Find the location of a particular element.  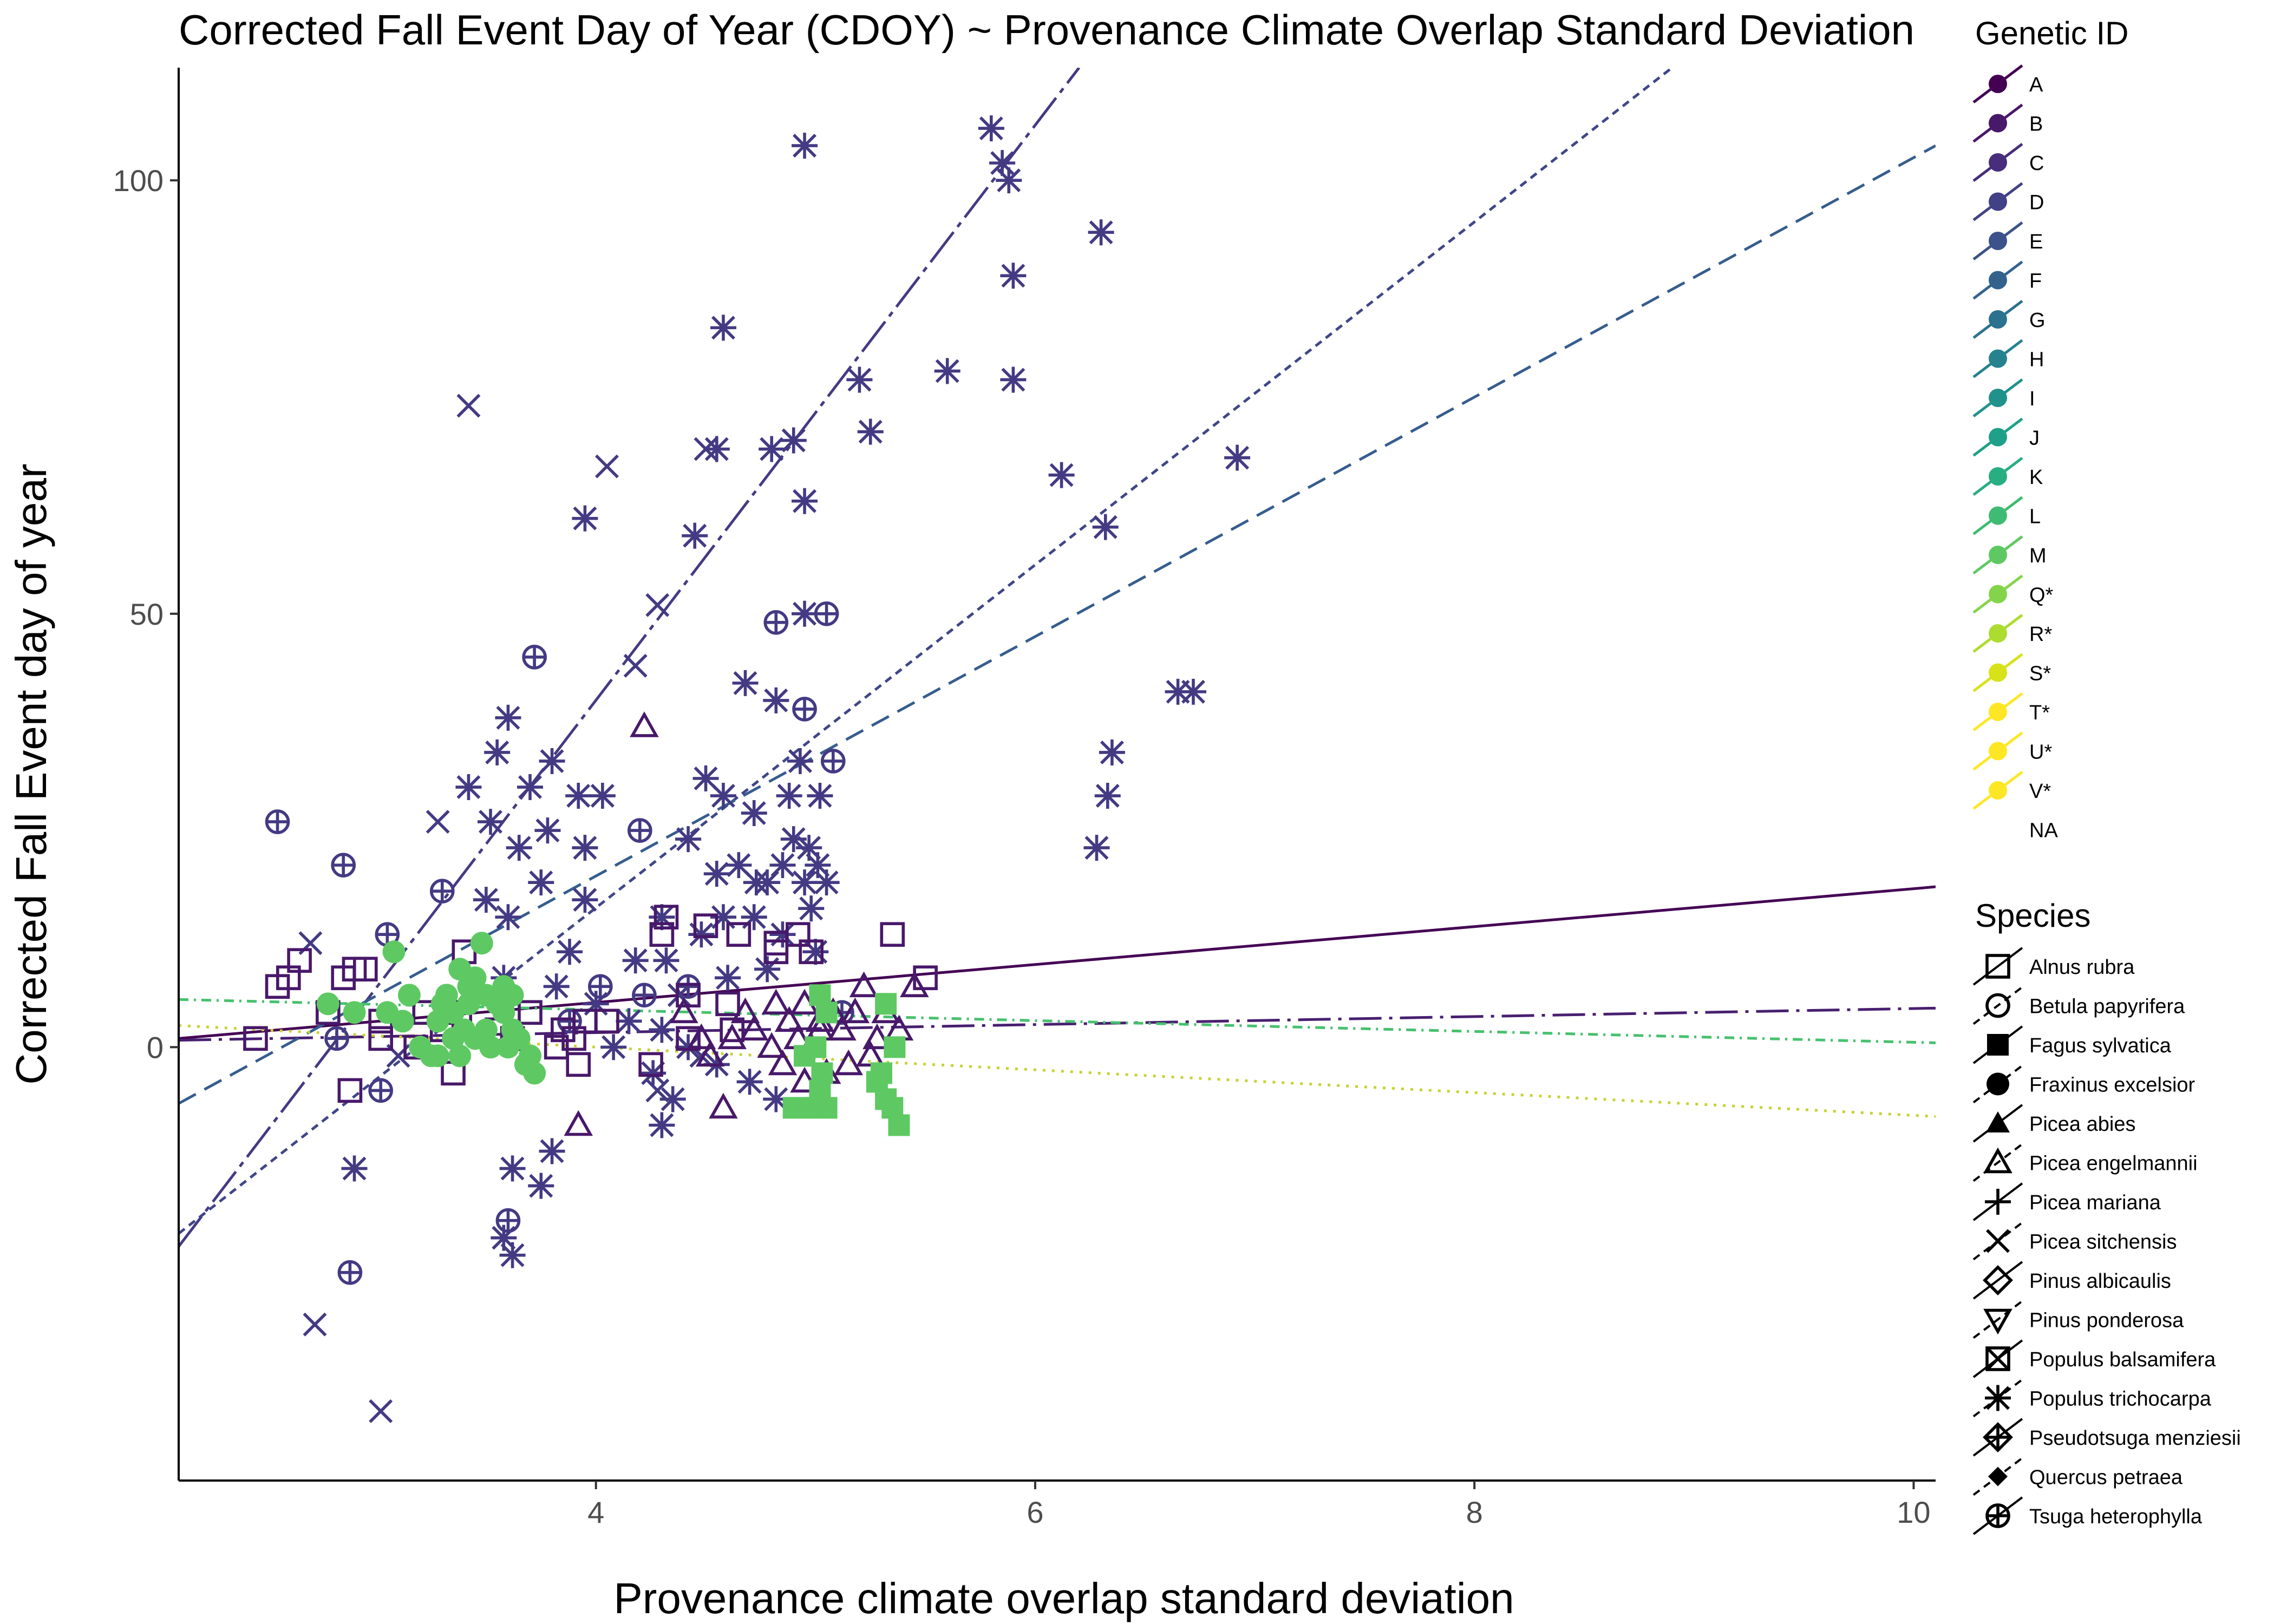

y-ticks: 0 50 100 is located at coordinates (146, 614).